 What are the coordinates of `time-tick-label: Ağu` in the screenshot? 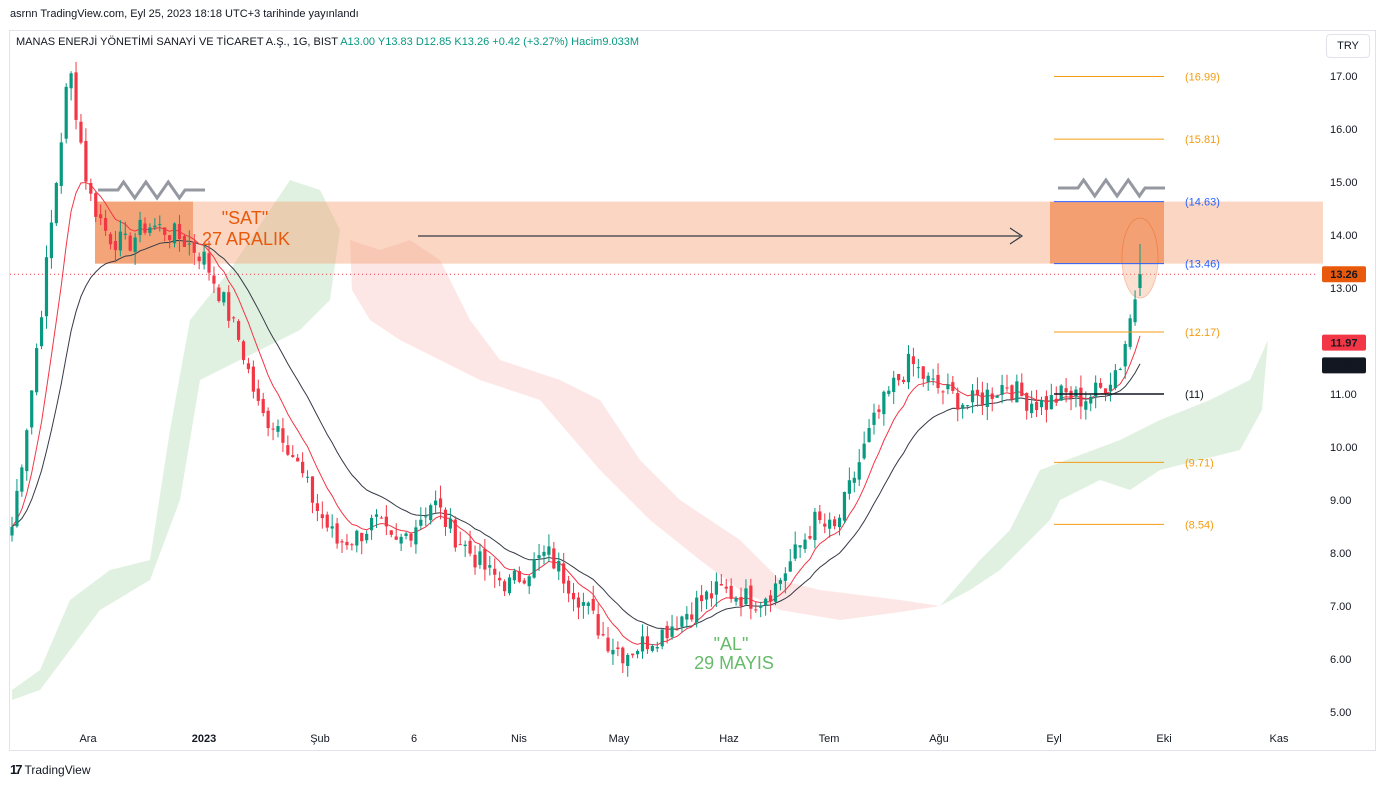 It's located at (939, 739).